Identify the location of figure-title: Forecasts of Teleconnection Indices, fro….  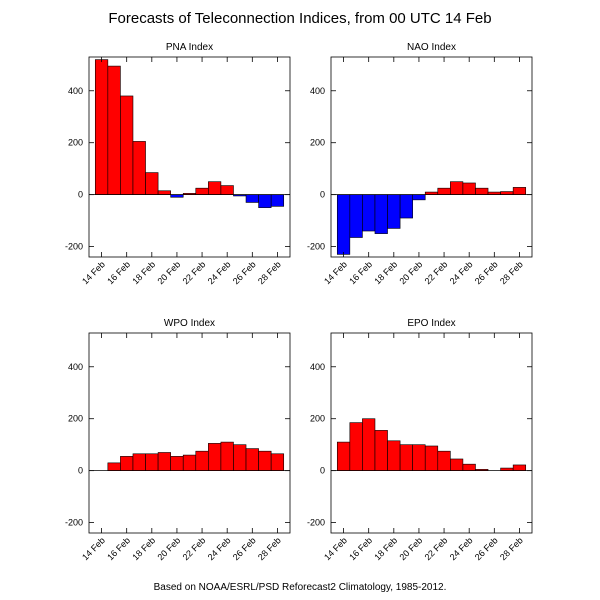
(300, 18).